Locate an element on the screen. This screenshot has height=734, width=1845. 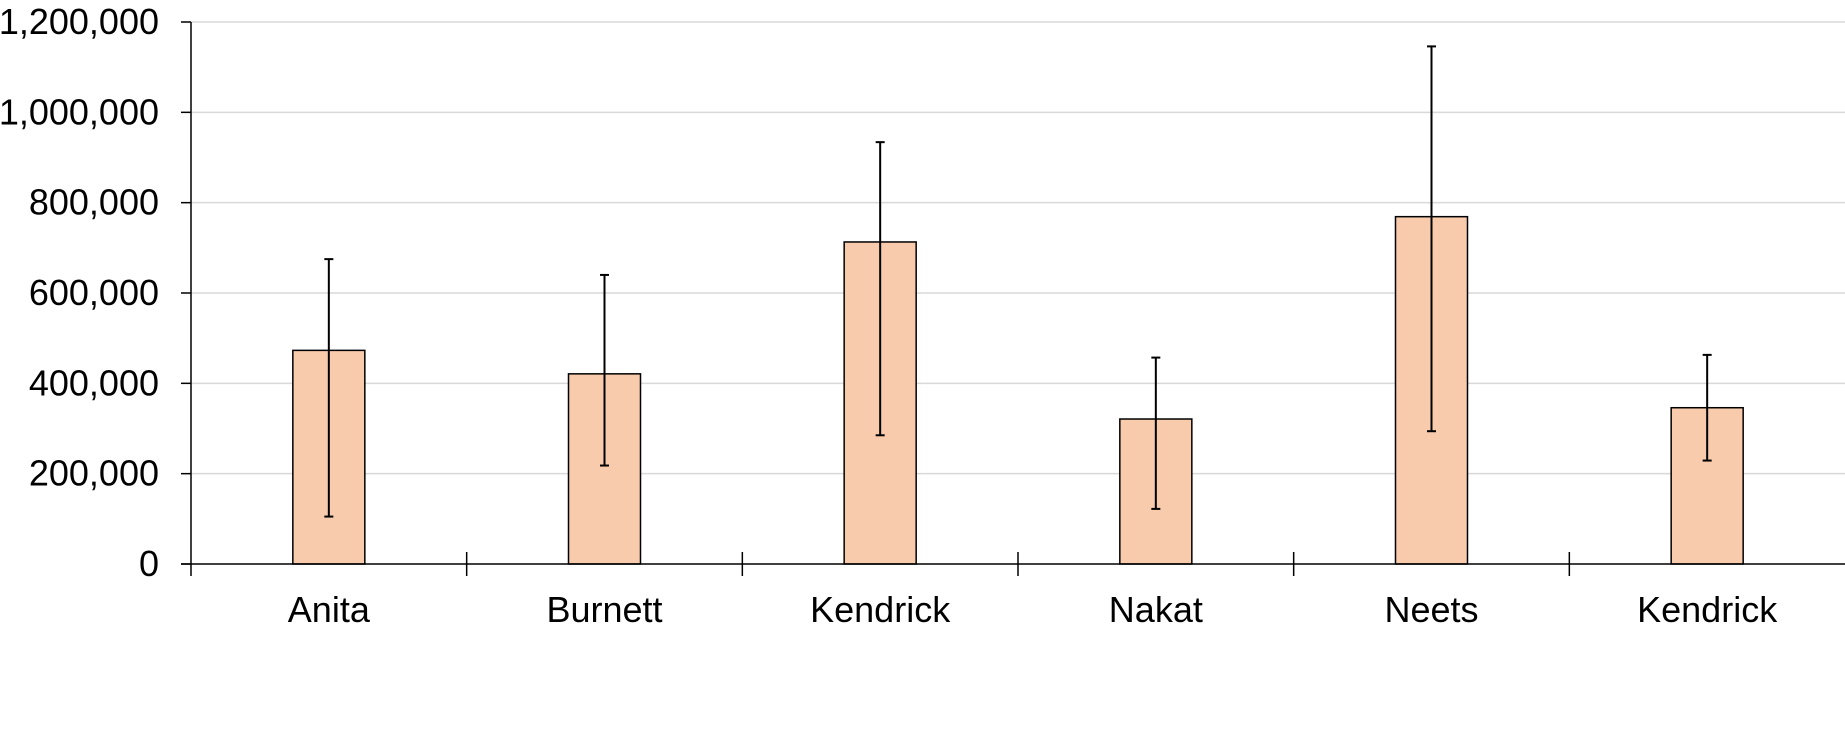
x-tick-labels: Anita Burnett Kendrick Nakat Neets Kendrick is located at coordinates (1033, 609).